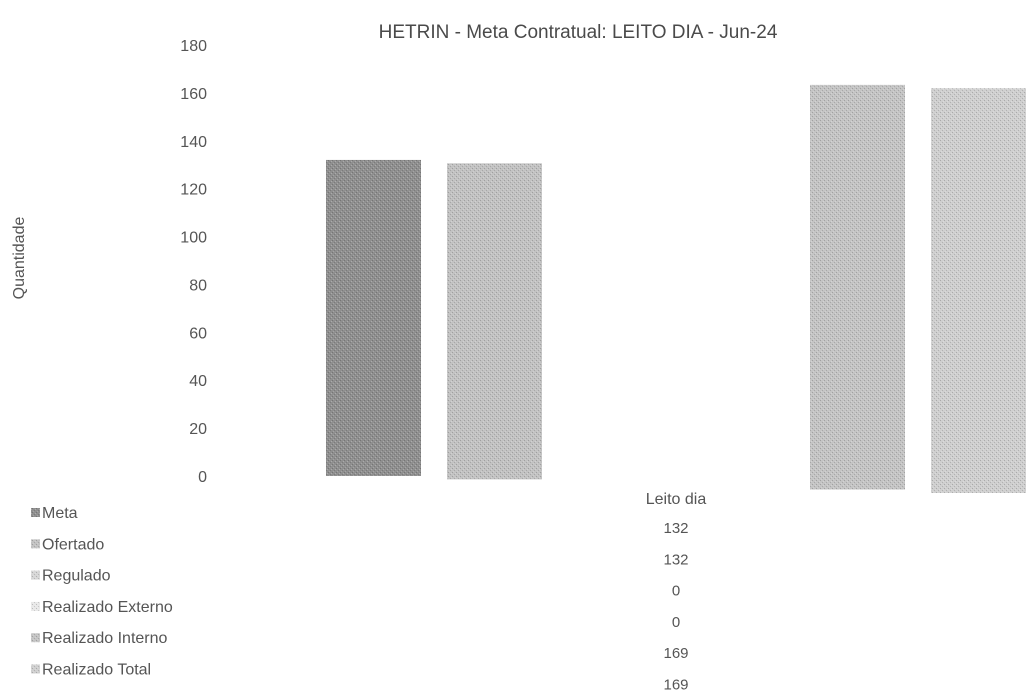  Describe the element at coordinates (193, 142) in the screenshot. I see `y-tick-label: 140` at that location.